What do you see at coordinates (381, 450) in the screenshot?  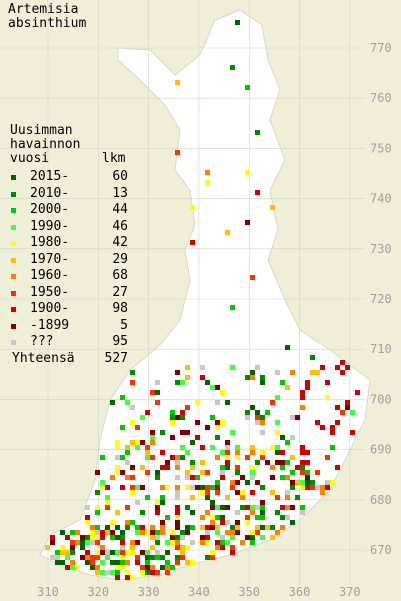 I see `y-tick-label: 690` at bounding box center [381, 450].